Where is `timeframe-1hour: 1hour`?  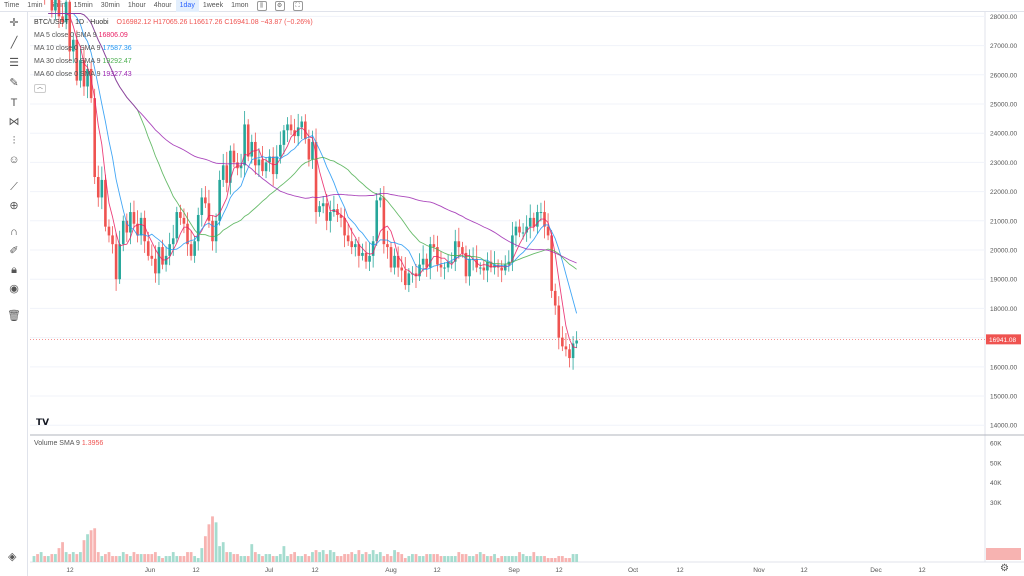
timeframe-1hour: 1hour is located at coordinates (136, 5).